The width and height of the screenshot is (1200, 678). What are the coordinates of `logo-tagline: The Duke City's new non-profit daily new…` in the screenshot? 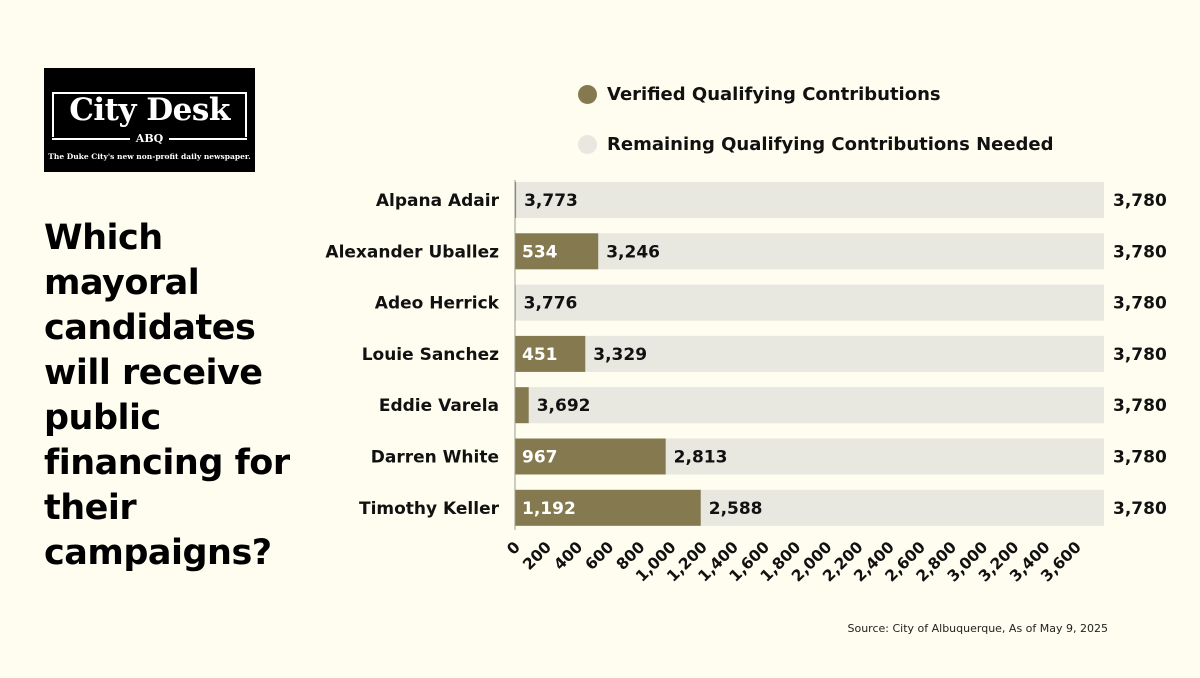 It's located at (149, 156).